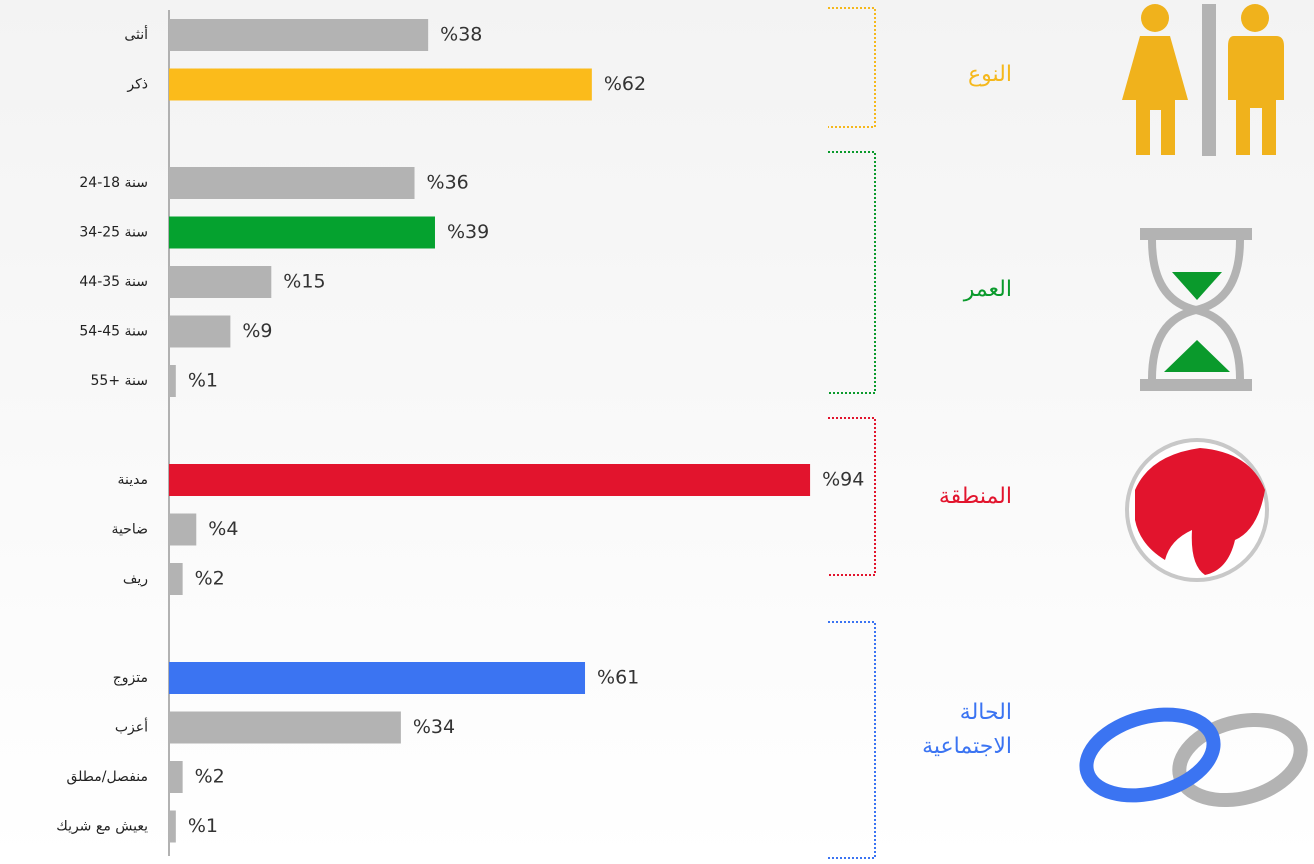  What do you see at coordinates (461, 35) in the screenshot?
I see `value-label: %38` at bounding box center [461, 35].